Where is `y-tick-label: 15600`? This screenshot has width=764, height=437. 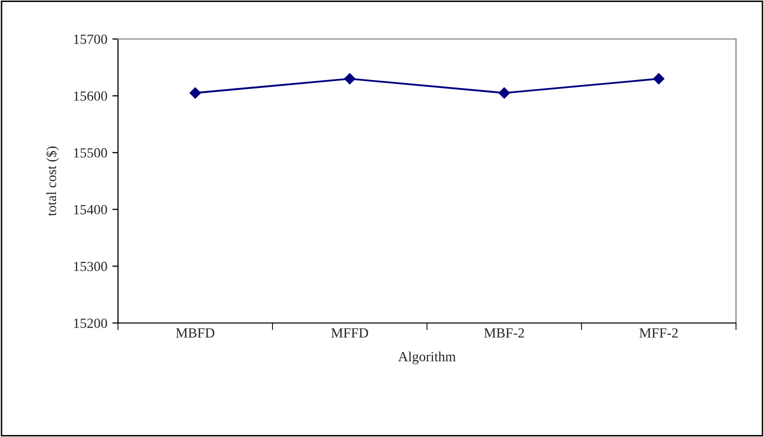 y-tick-label: 15600 is located at coordinates (91, 96).